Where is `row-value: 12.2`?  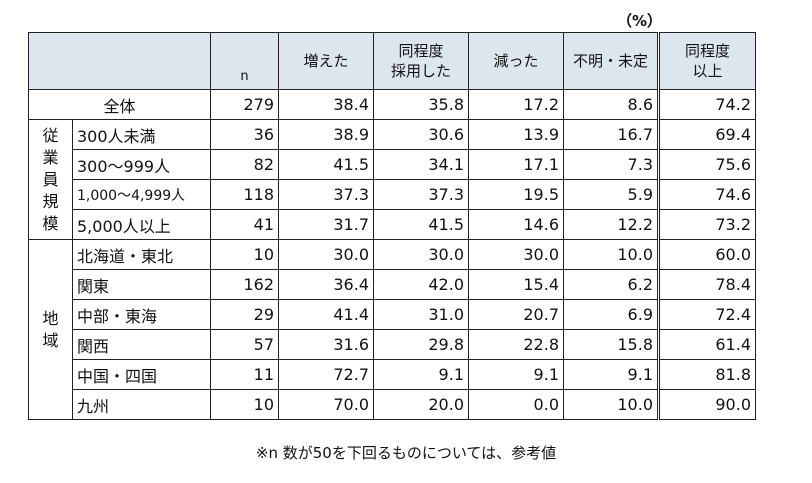 row-value: 12.2 is located at coordinates (611, 224).